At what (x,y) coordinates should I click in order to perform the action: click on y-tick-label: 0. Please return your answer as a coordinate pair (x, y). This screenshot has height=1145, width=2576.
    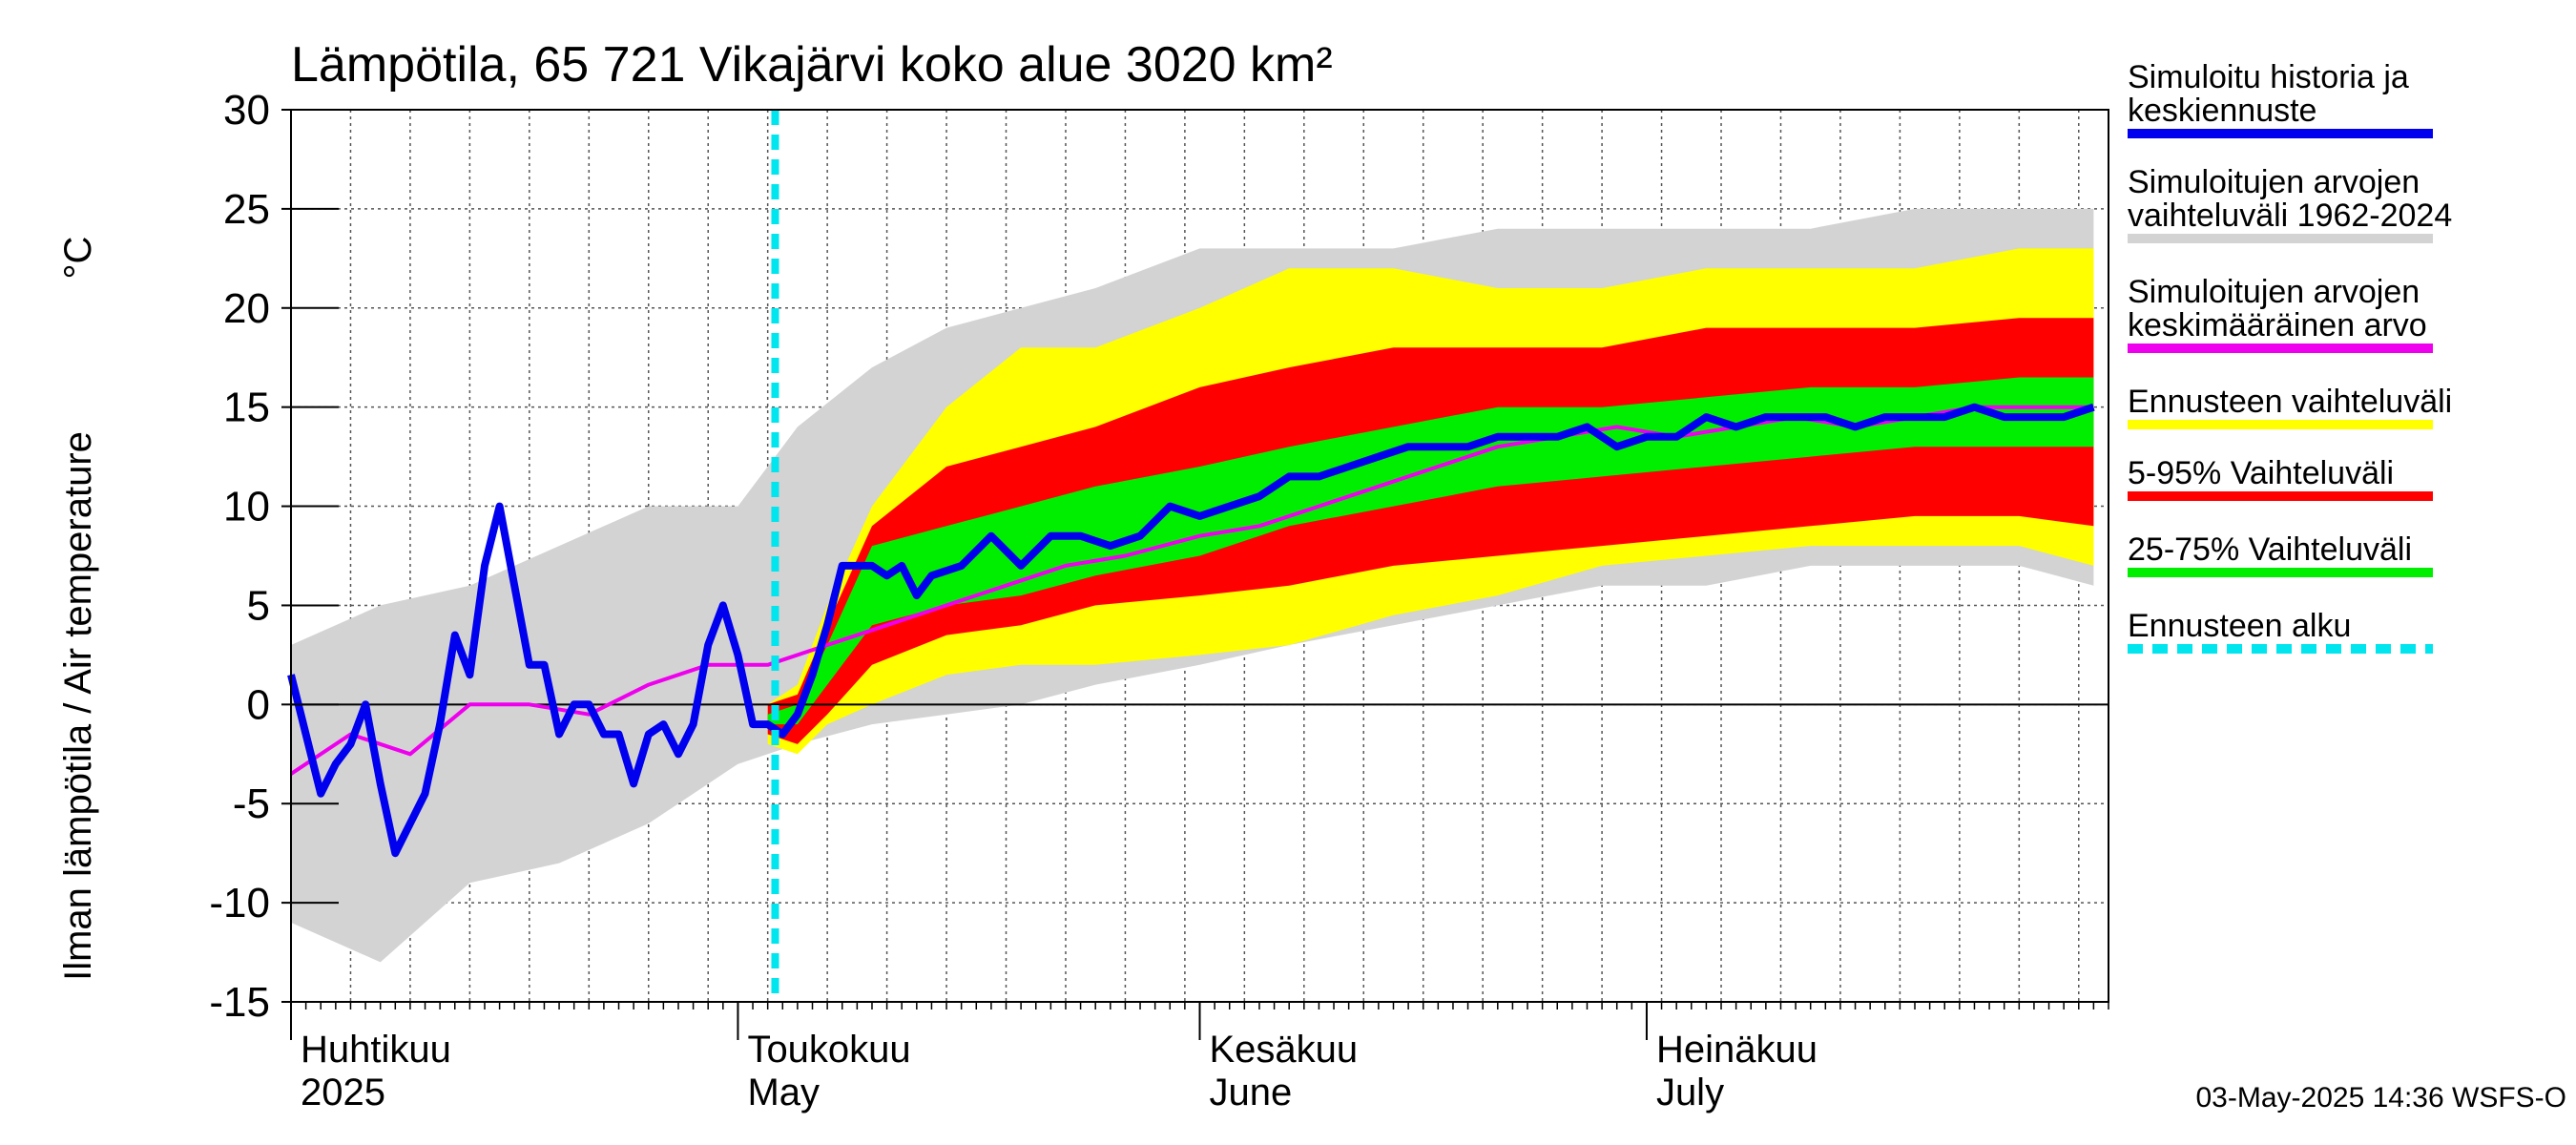
    Looking at the image, I should click on (258, 704).